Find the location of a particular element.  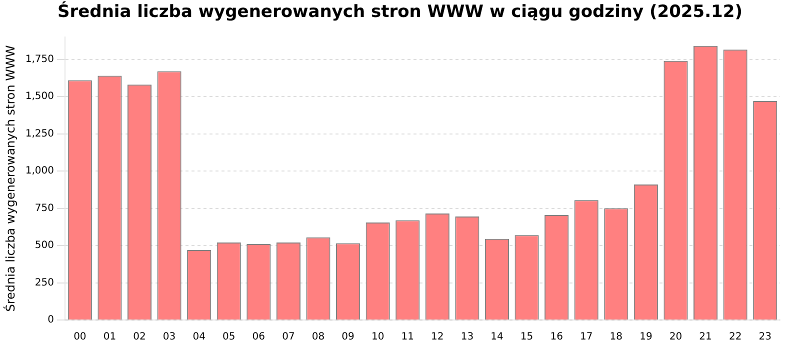

x-tick-label: 21 is located at coordinates (705, 337).